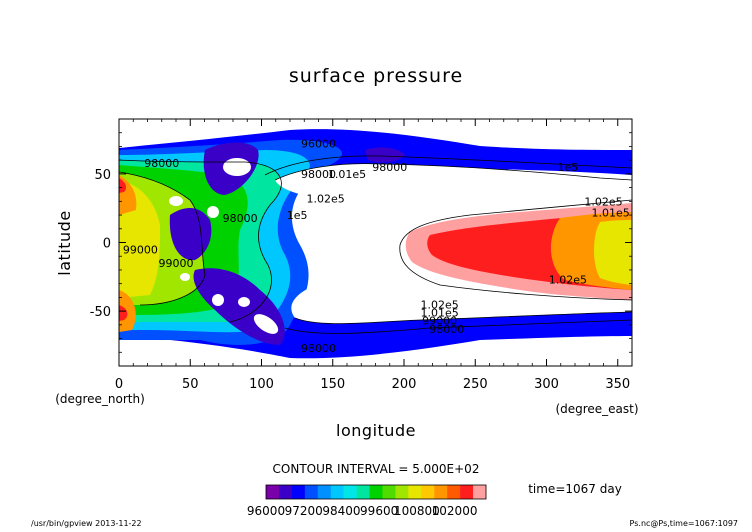 Image resolution: width=752 pixels, height=532 pixels. What do you see at coordinates (119, 384) in the screenshot?
I see `x-tick-label: 0` at bounding box center [119, 384].